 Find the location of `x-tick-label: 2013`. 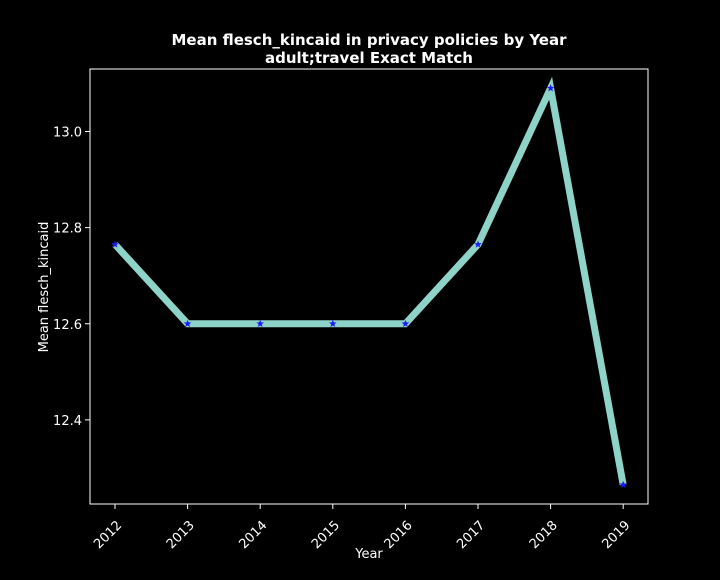

x-tick-label: 2013 is located at coordinates (181, 535).